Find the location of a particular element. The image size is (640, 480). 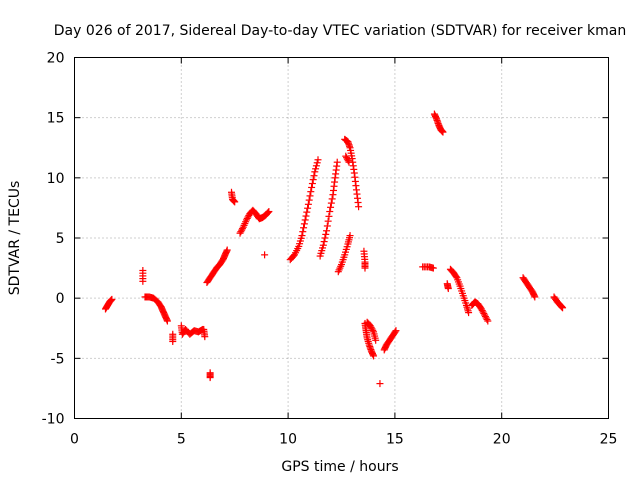

y-axis-label: SDTVAR / TECUs is located at coordinates (15, 238).